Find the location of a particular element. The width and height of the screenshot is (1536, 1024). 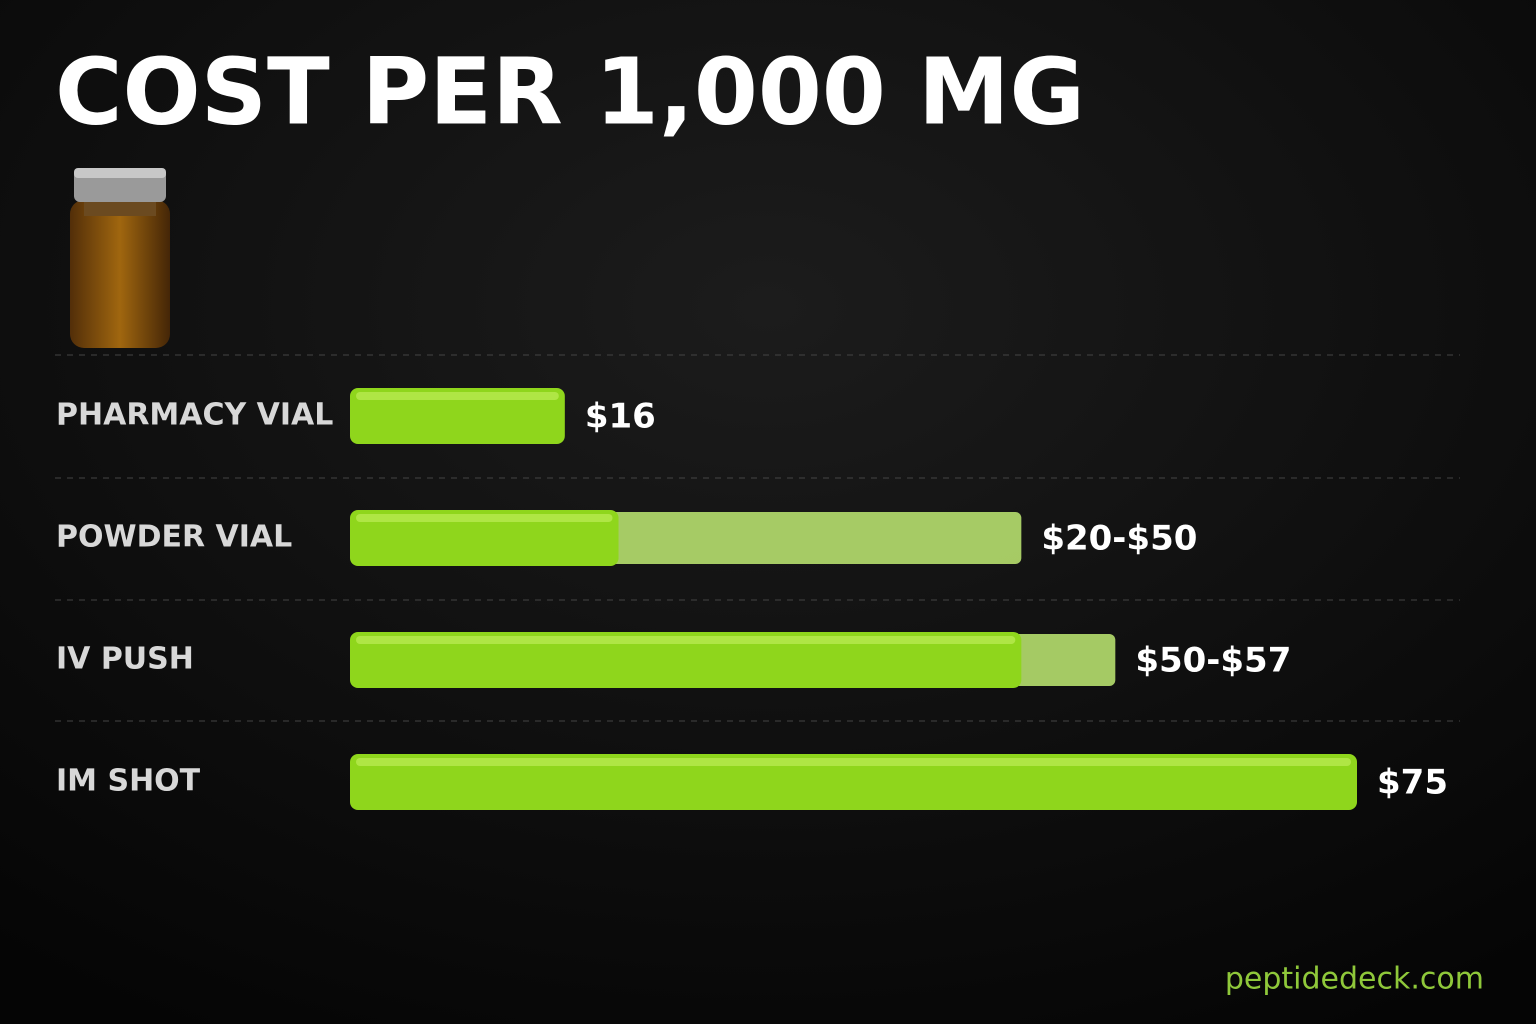

chart-title: COST PER 1,000 MG is located at coordinates (570, 91).